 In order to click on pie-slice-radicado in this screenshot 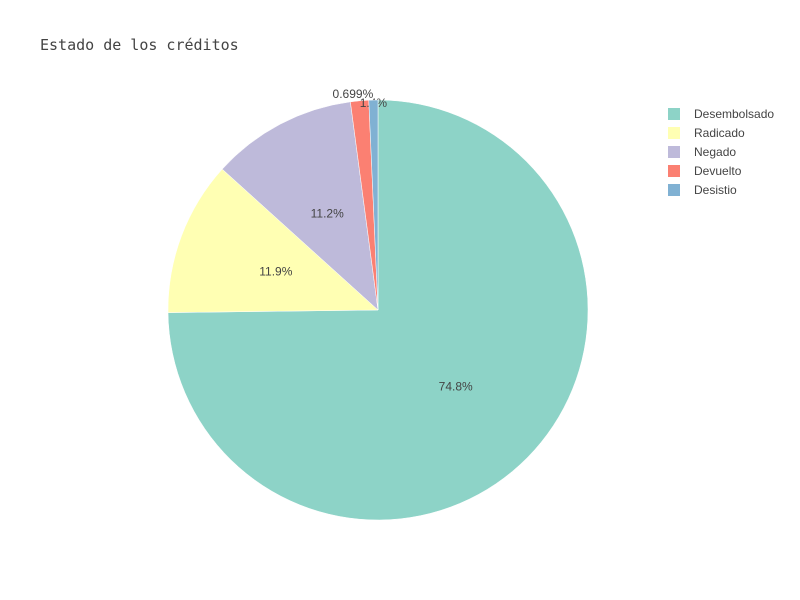, I will do `click(273, 240)`.